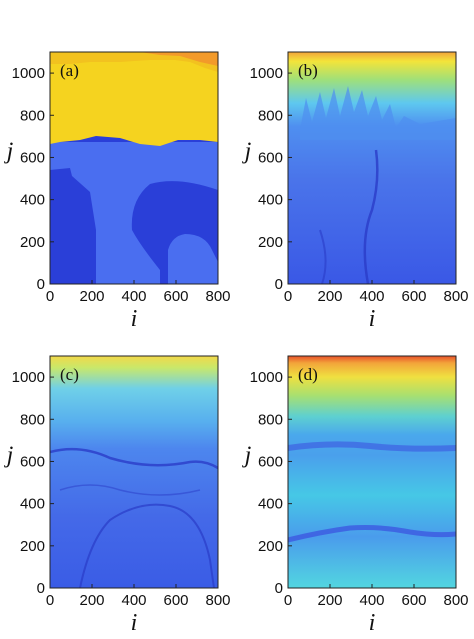 The height and width of the screenshot is (639, 474). I want to click on panel-d-x-tick-label: 0, so click(288, 600).